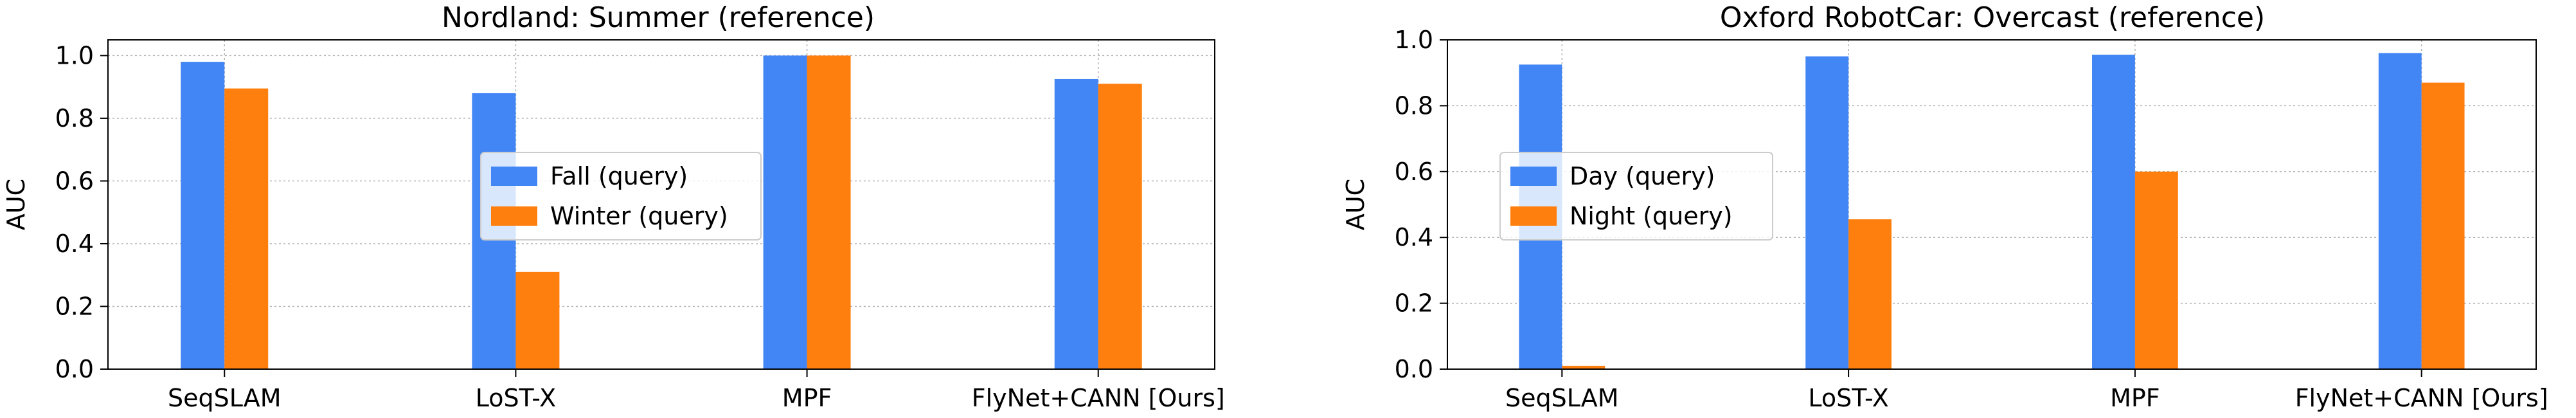 The image size is (2576, 418). I want to click on legend-label: Fall (query), so click(619, 176).